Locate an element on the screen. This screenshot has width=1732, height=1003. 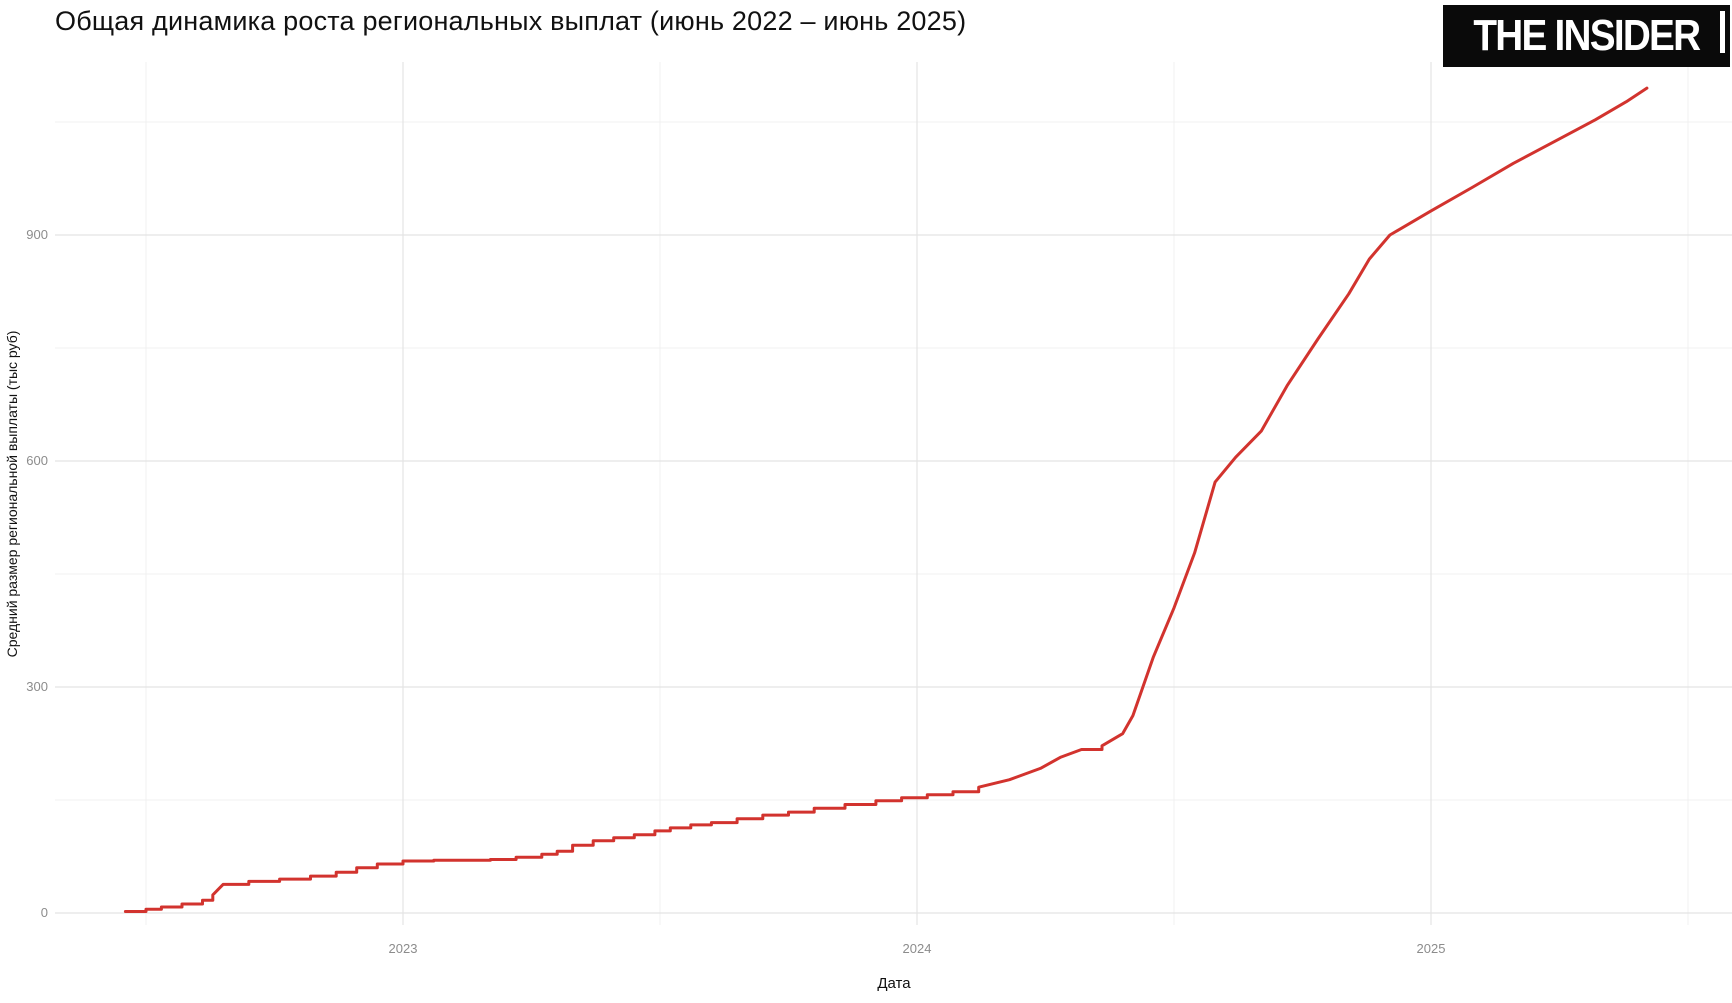
y-tick-label: 600 is located at coordinates (37, 460).